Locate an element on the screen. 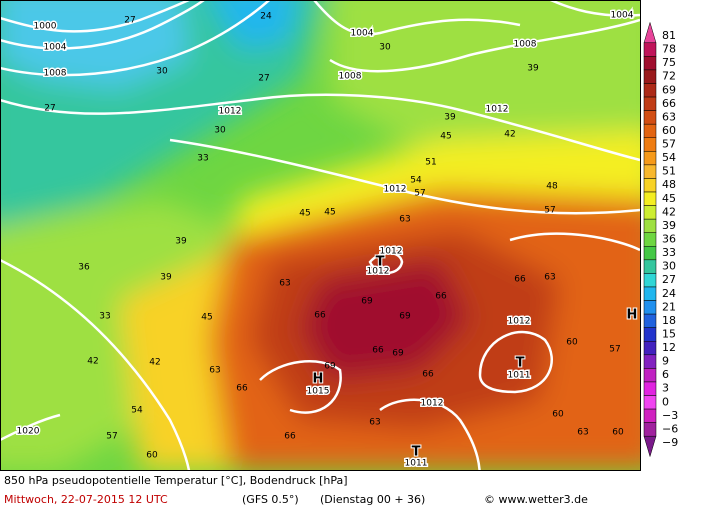 This screenshot has height=513, width=704. legend-label: 15 is located at coordinates (669, 333).